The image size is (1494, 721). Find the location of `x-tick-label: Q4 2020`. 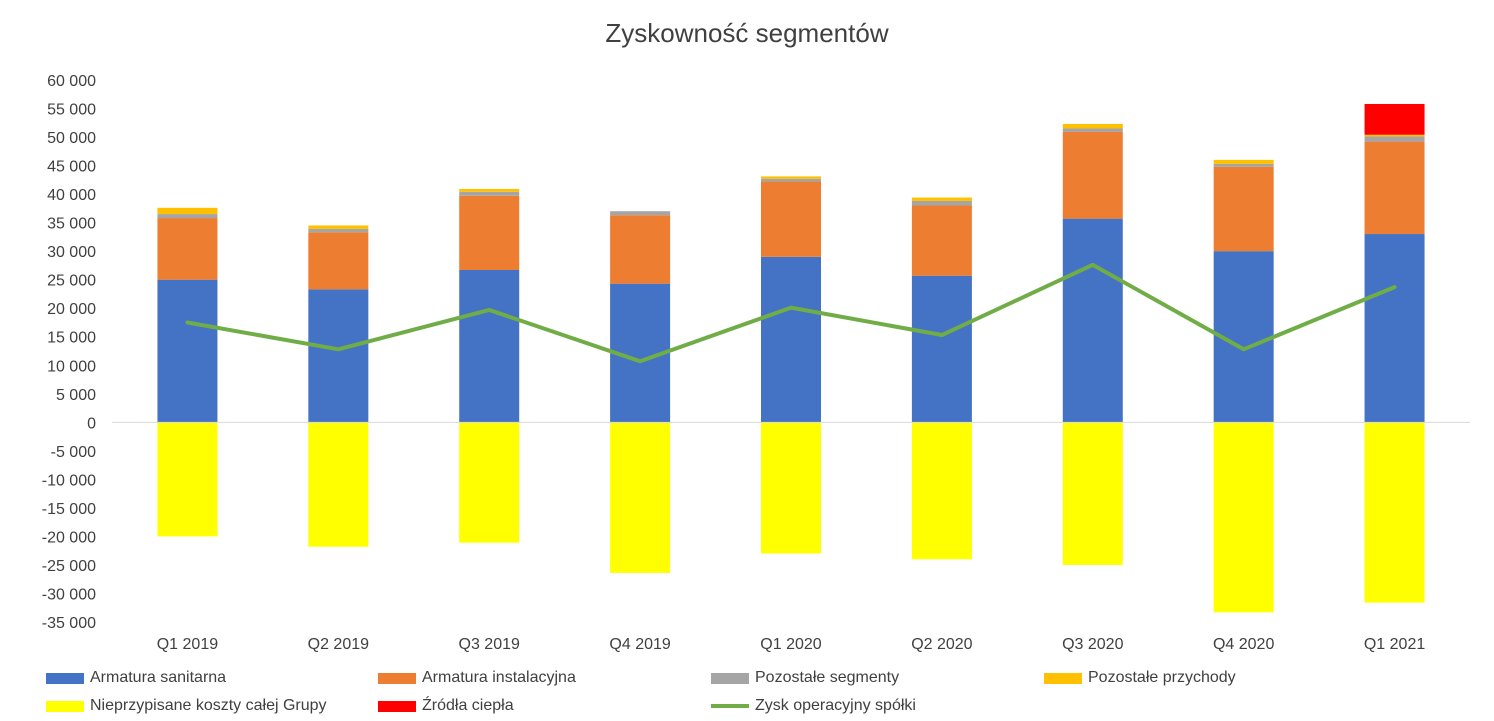

x-tick-label: Q4 2020 is located at coordinates (1243, 644).